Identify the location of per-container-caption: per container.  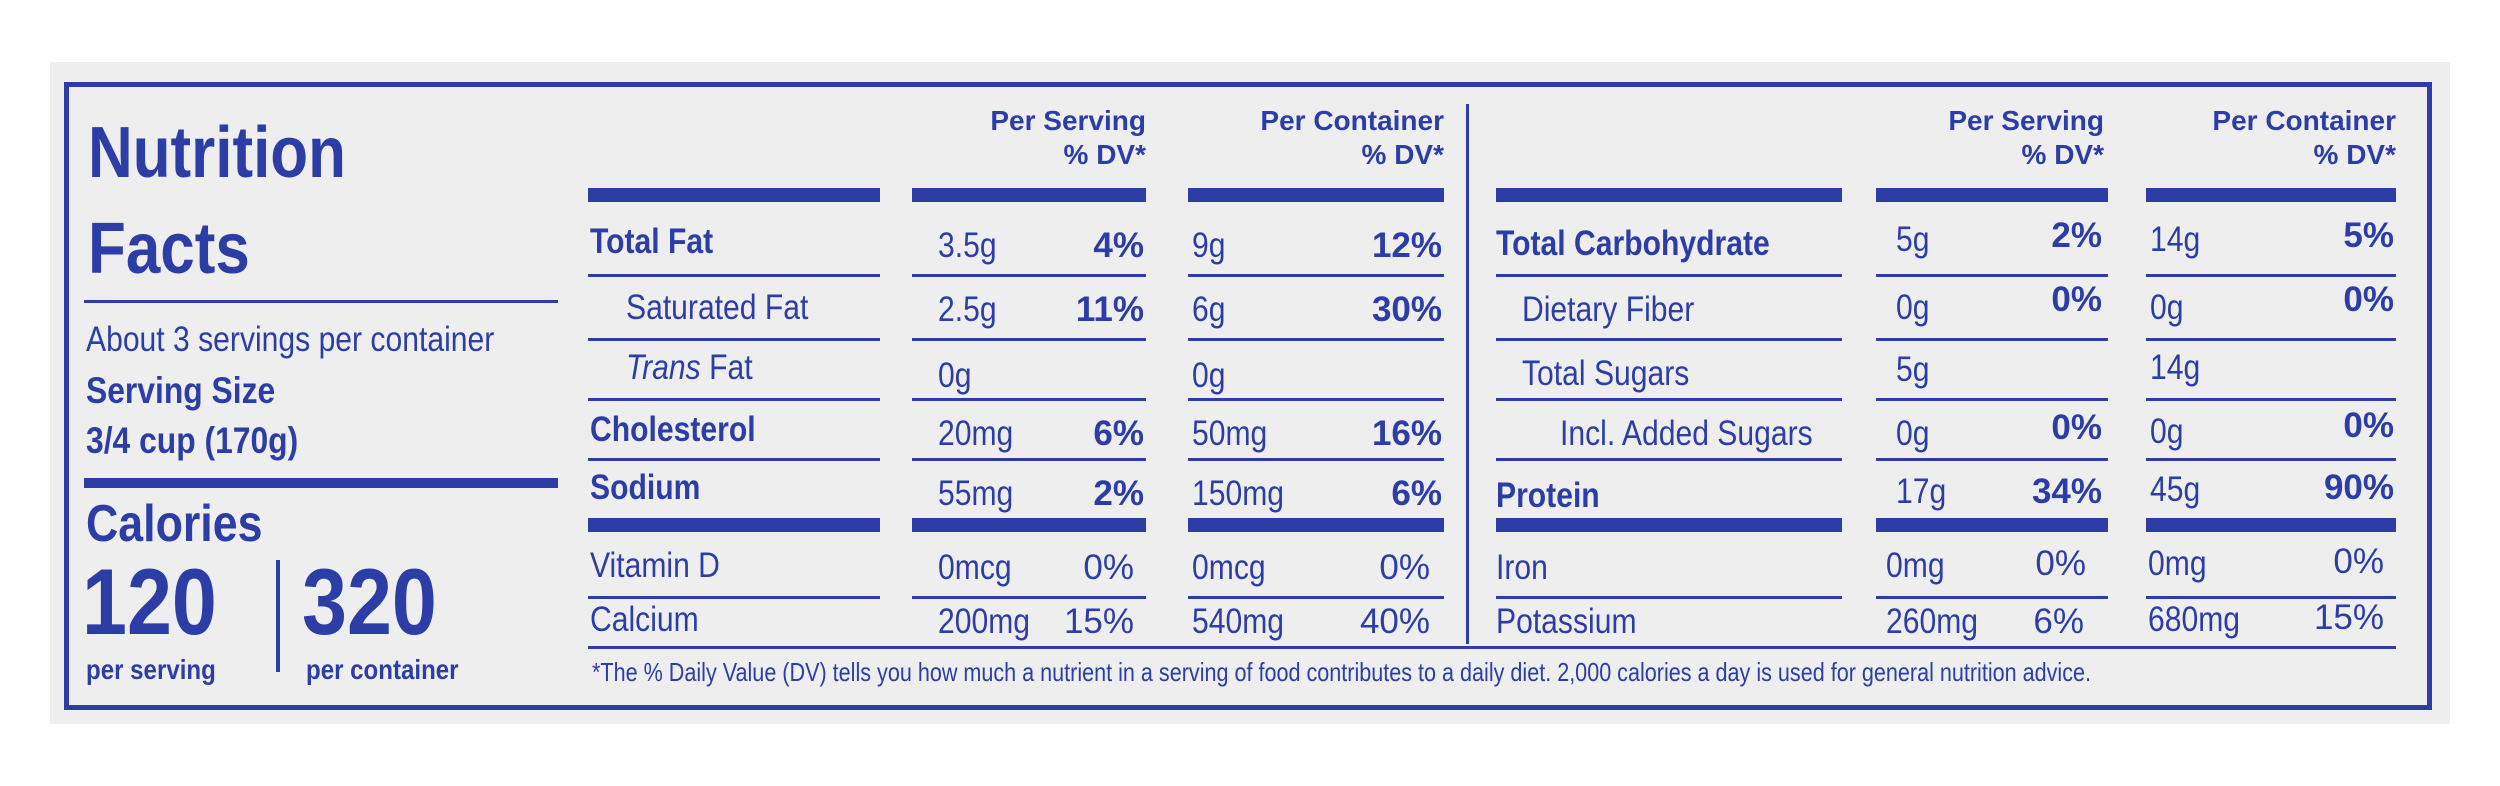
(382, 669).